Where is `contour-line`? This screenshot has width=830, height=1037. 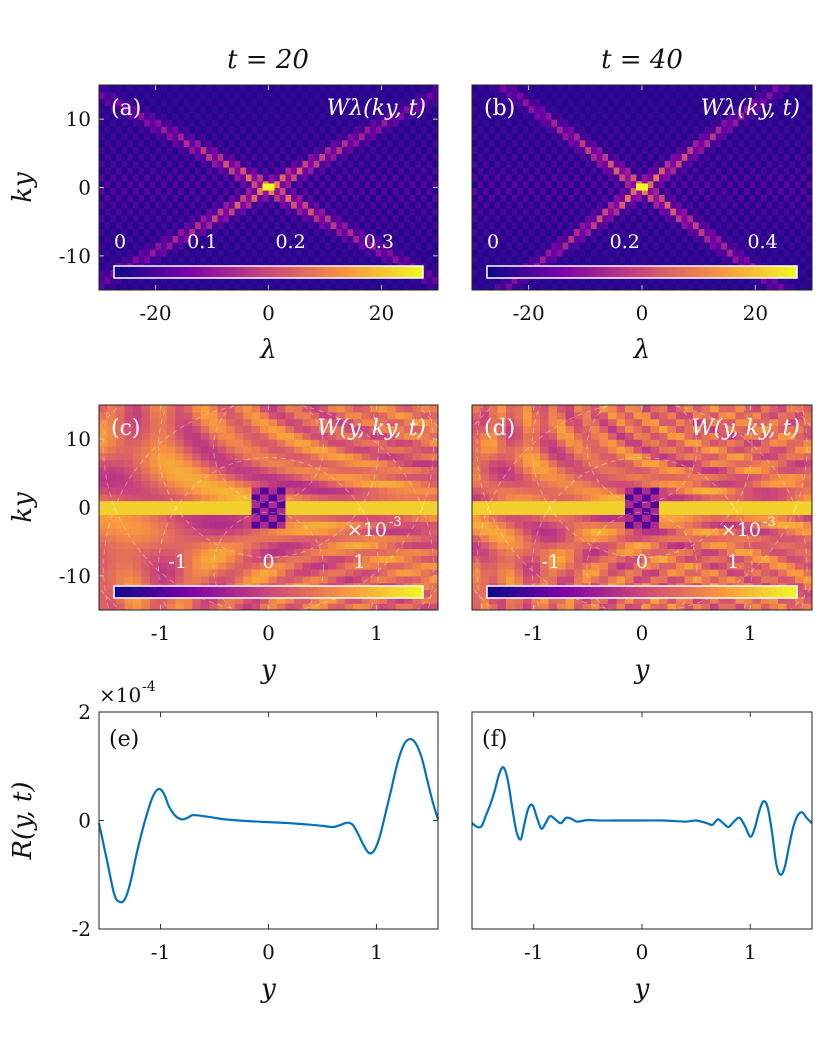 contour-line is located at coordinates (268, 454).